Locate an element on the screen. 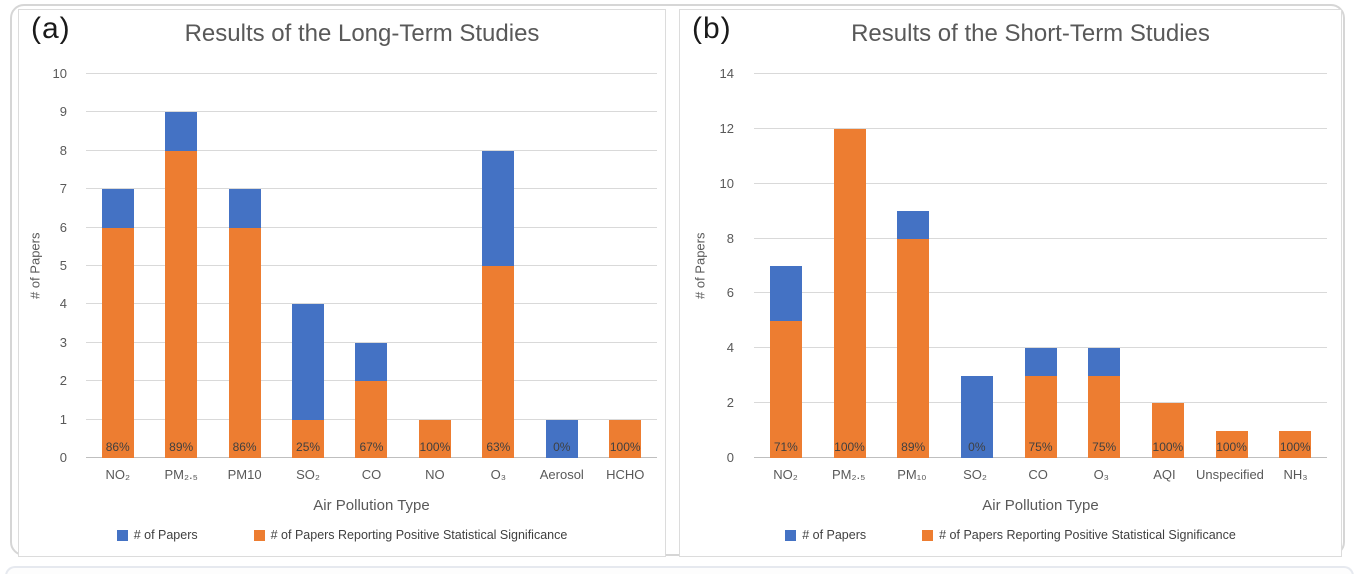 This screenshot has height=574, width=1359. y-tick-label: 5 is located at coordinates (63, 265).